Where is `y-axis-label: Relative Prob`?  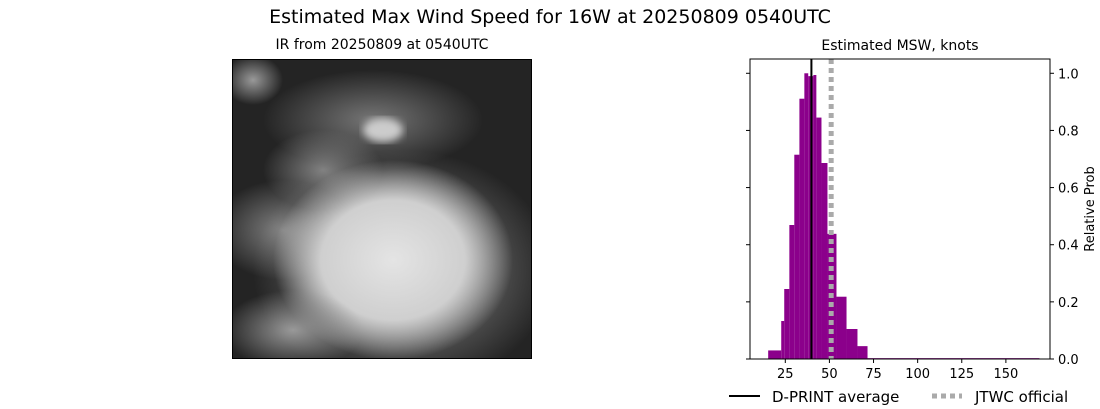
y-axis-label: Relative Prob is located at coordinates (1090, 208).